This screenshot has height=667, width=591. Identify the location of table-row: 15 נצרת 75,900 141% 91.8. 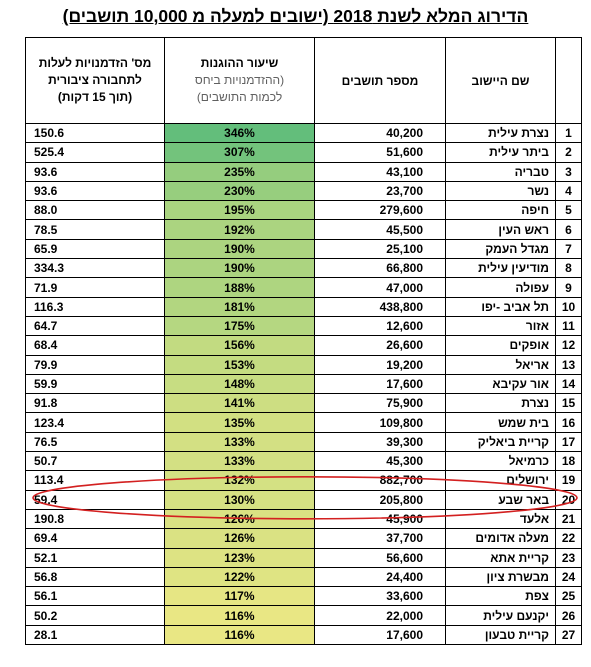
(303, 403).